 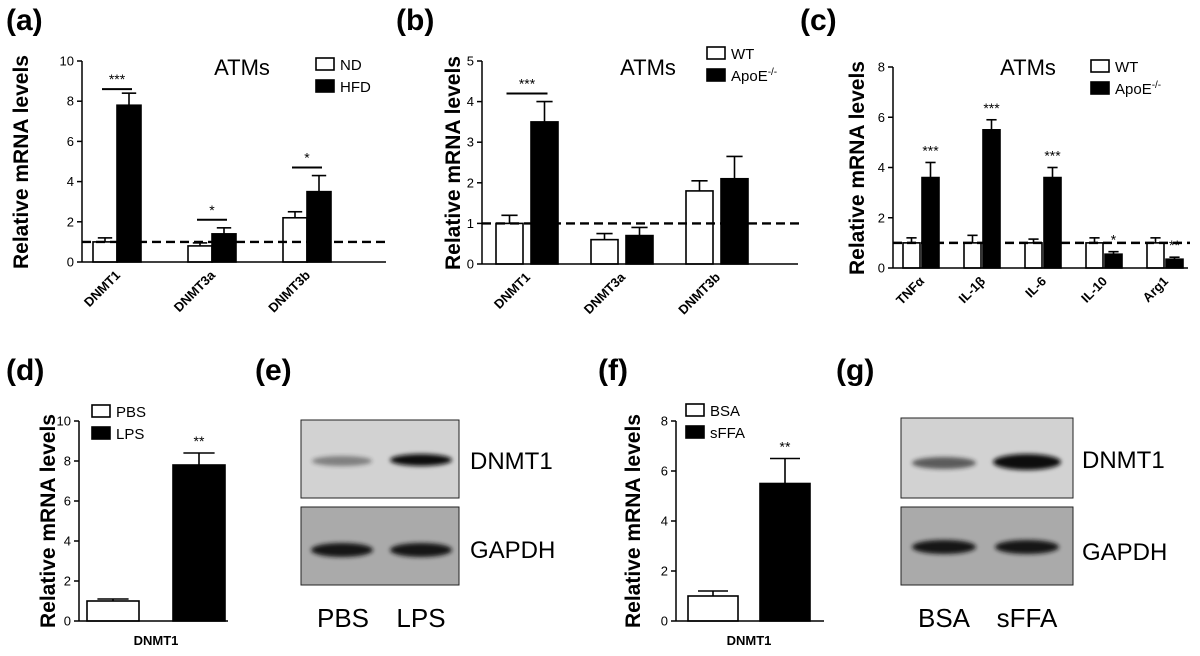 I want to click on x-tick-label: Arg1, so click(x=1156, y=290).